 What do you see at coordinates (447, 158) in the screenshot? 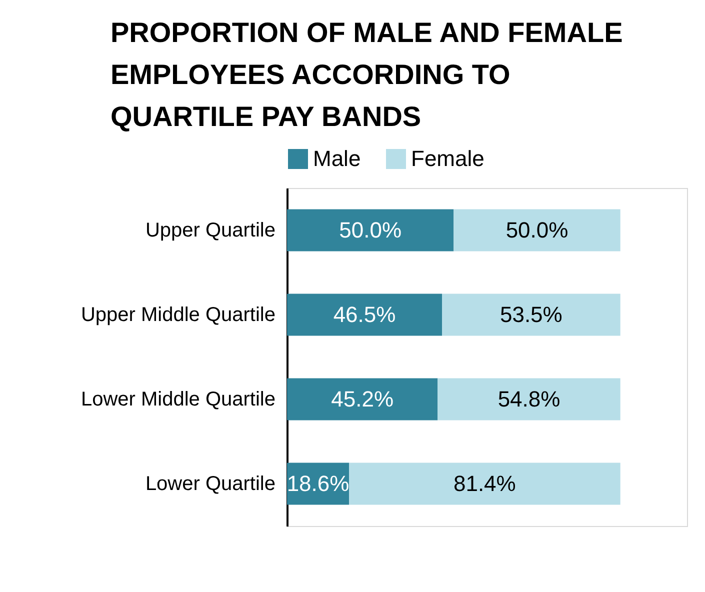
I see `legend-label: Female` at bounding box center [447, 158].